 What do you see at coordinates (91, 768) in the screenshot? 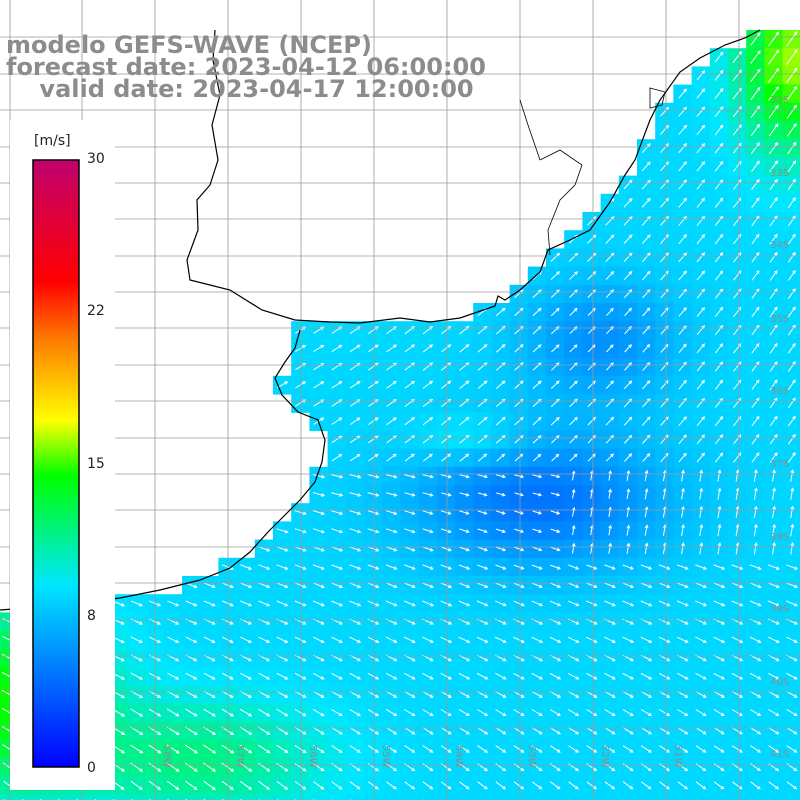
I see `colorbar-tick-0: 0` at bounding box center [91, 768].